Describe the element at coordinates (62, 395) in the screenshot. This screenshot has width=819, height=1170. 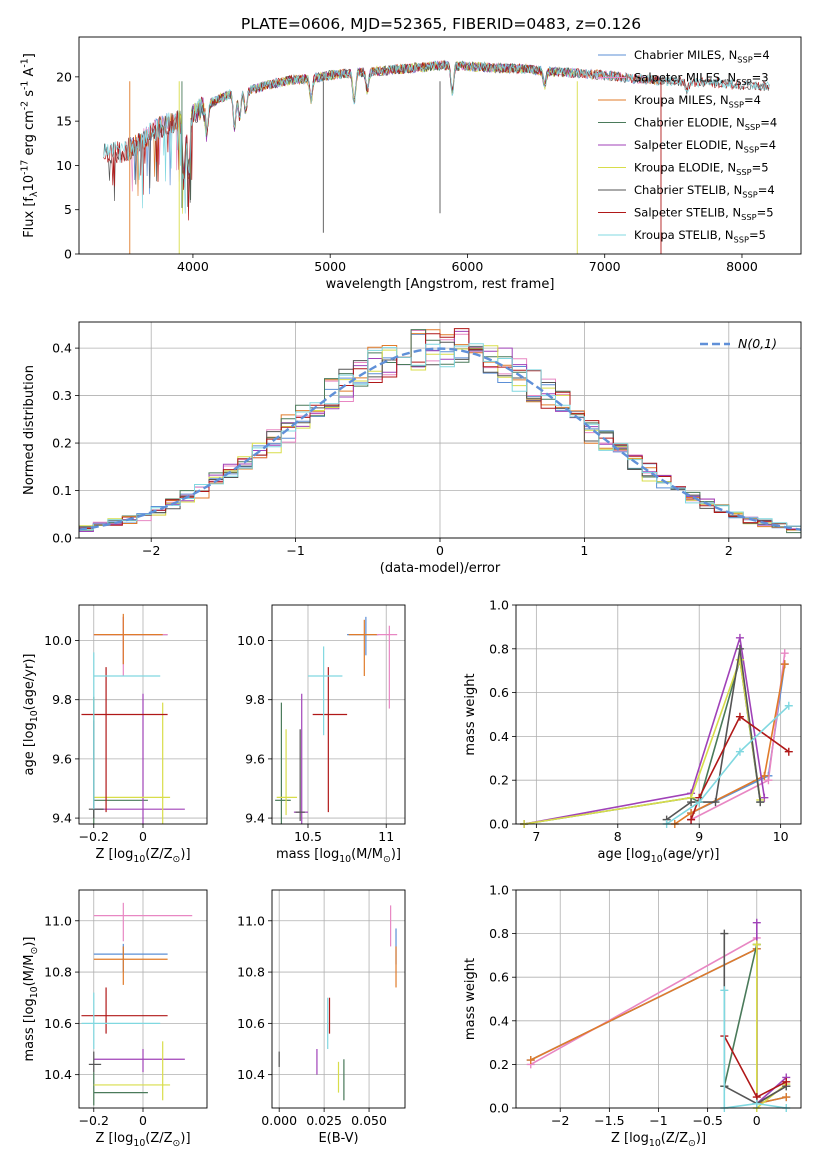
I see `y-tick-label: 0.3` at that location.